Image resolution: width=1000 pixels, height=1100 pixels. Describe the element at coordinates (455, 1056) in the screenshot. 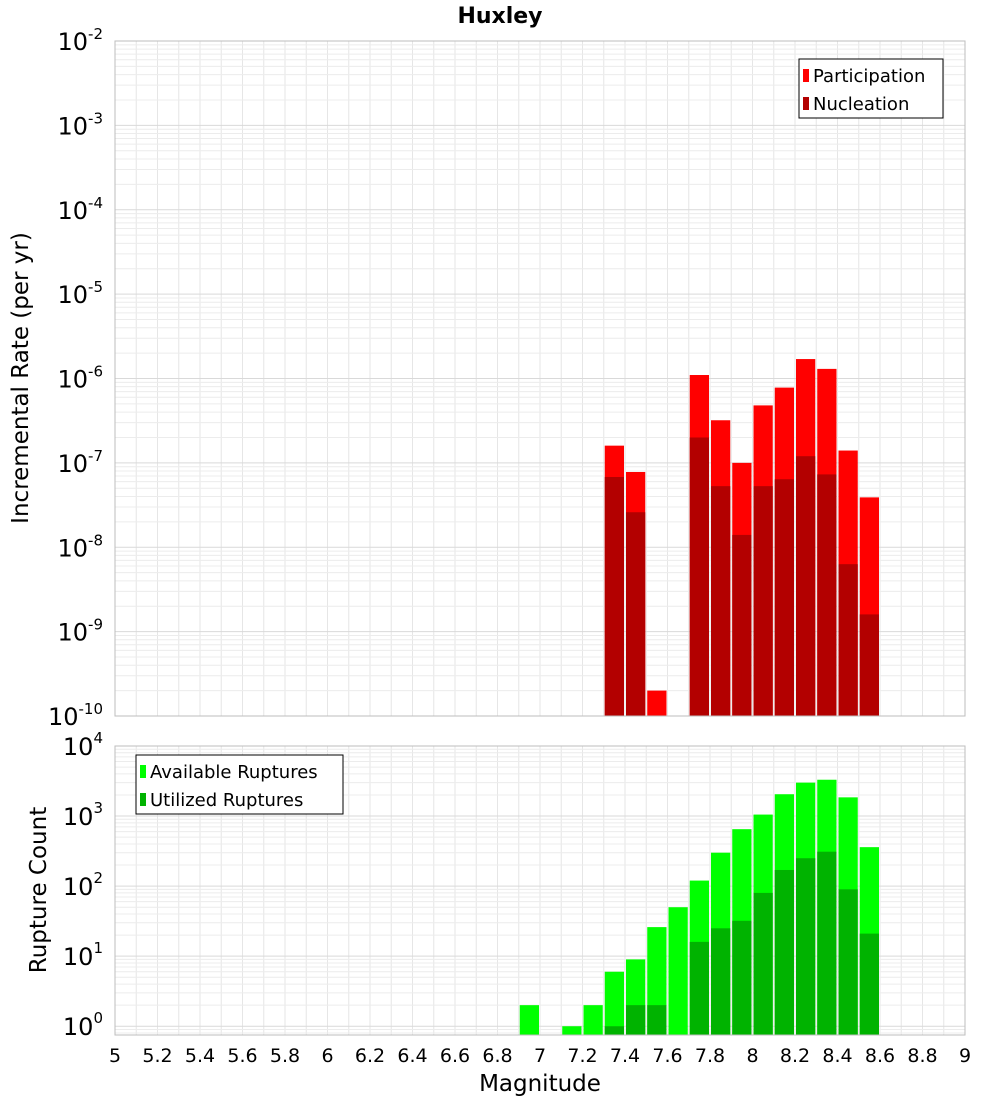

I see `x-tick-label: 6.6` at that location.